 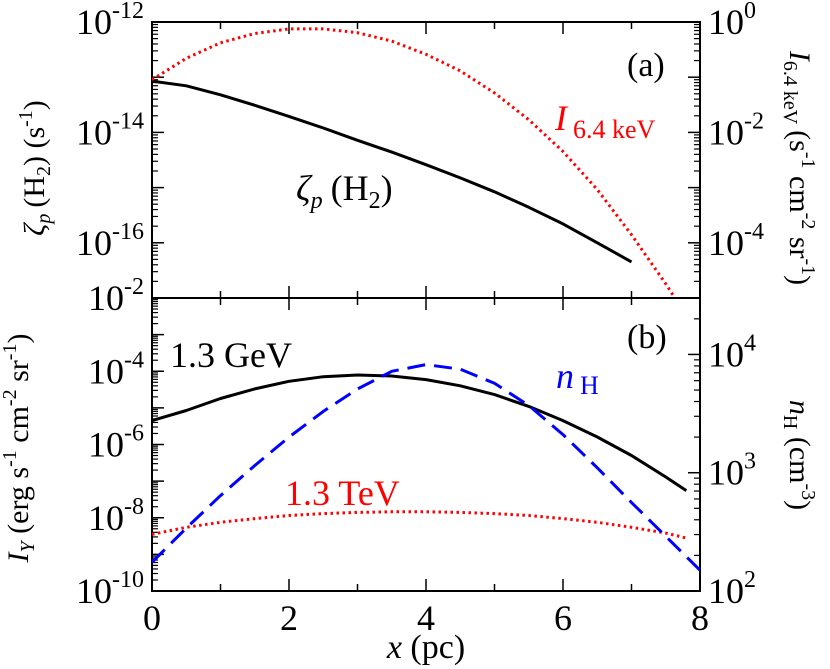 I want to click on x-tick-label: 4, so click(x=426, y=618).